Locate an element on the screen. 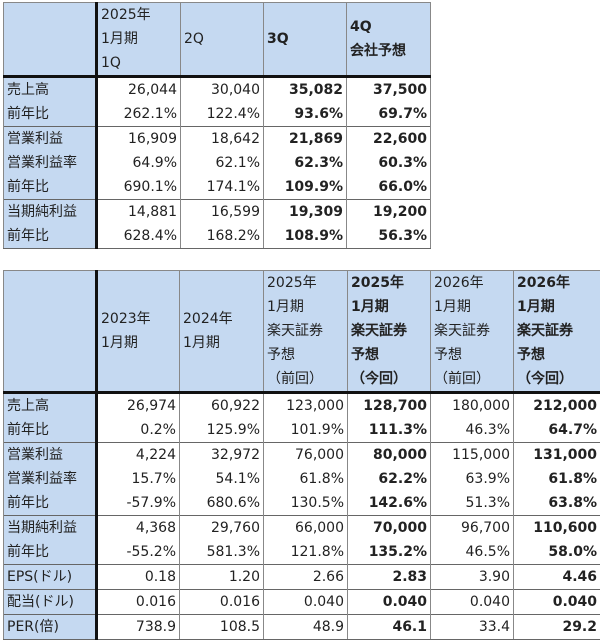 The height and width of the screenshot is (640, 600). cell-value: 66.0% is located at coordinates (389, 187).